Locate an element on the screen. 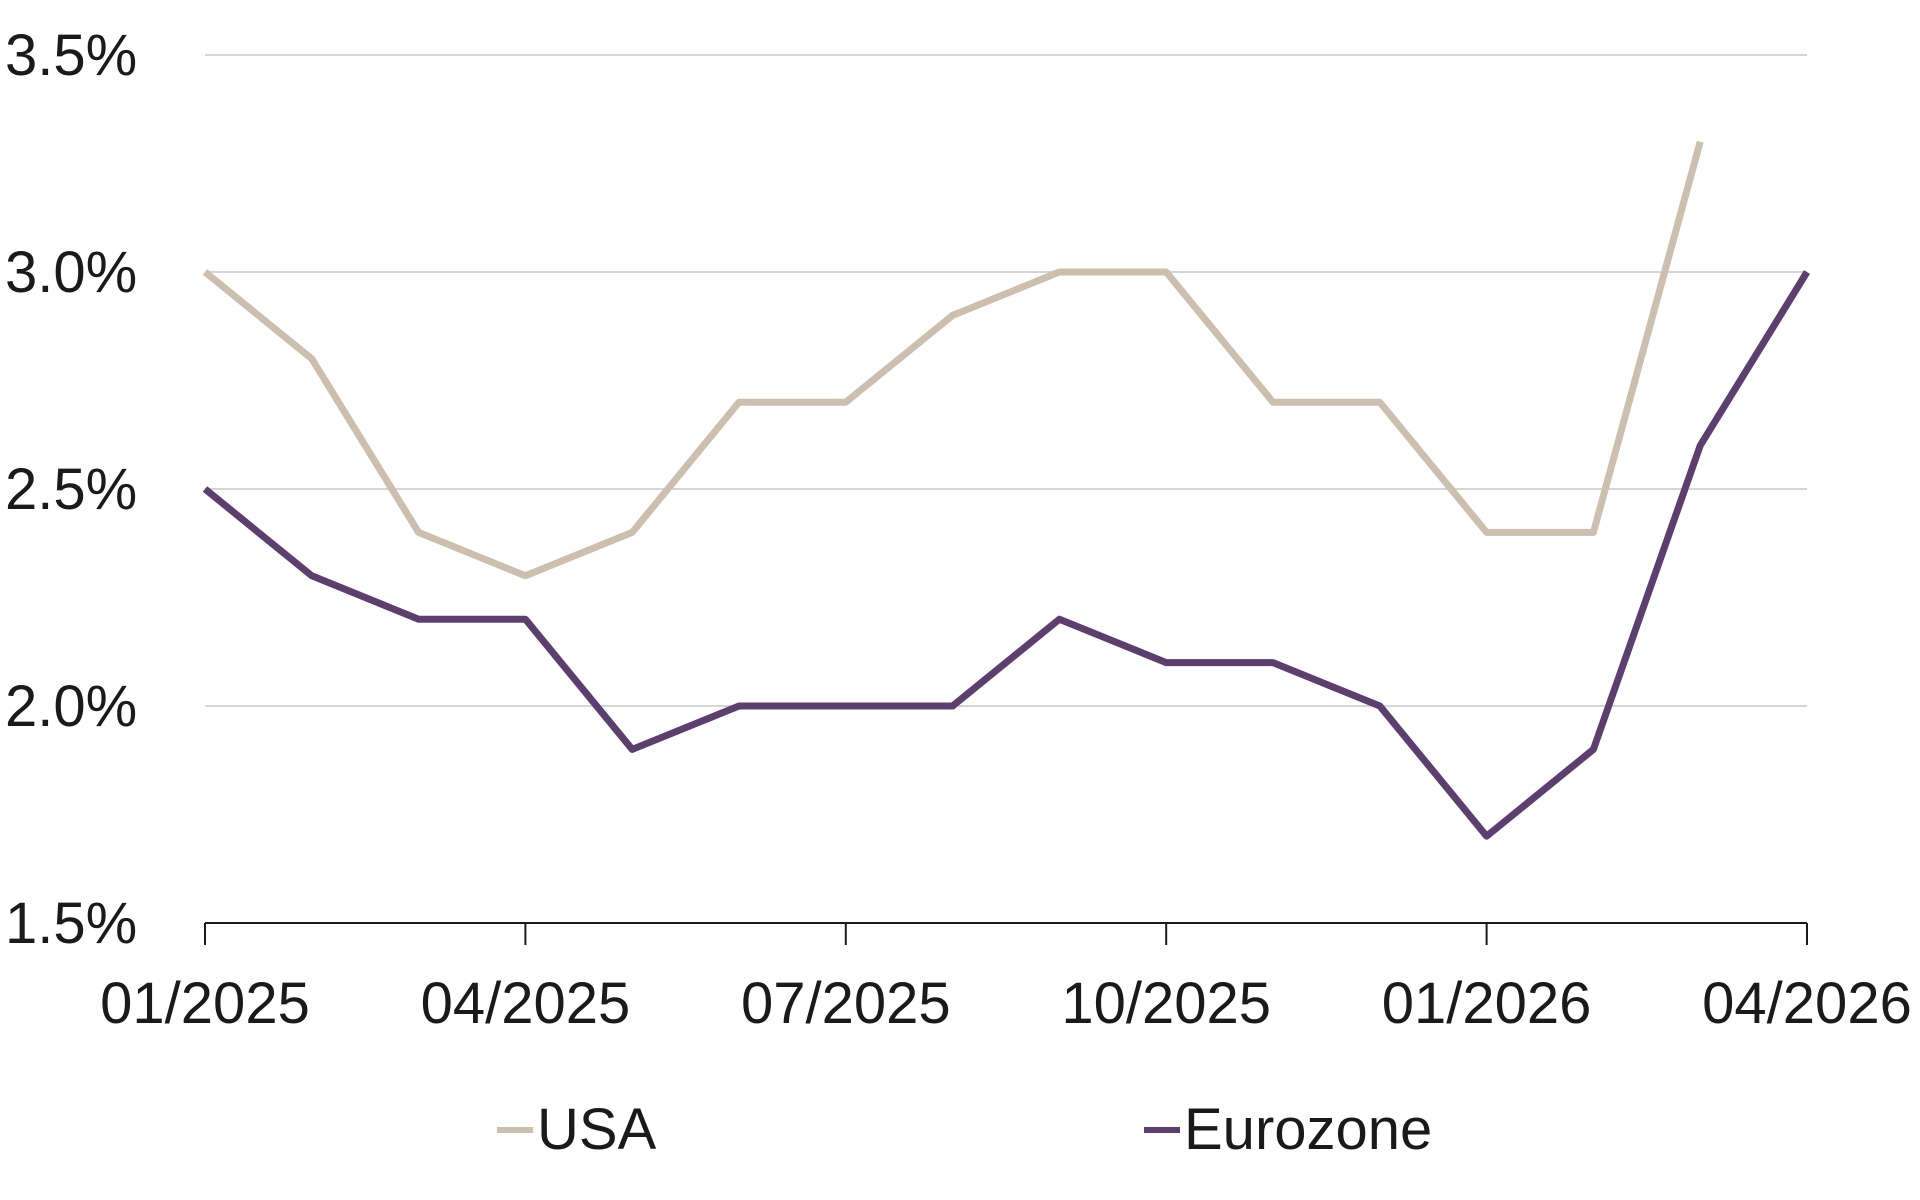  x-tick-label: 10/2025 is located at coordinates (1166, 1003).